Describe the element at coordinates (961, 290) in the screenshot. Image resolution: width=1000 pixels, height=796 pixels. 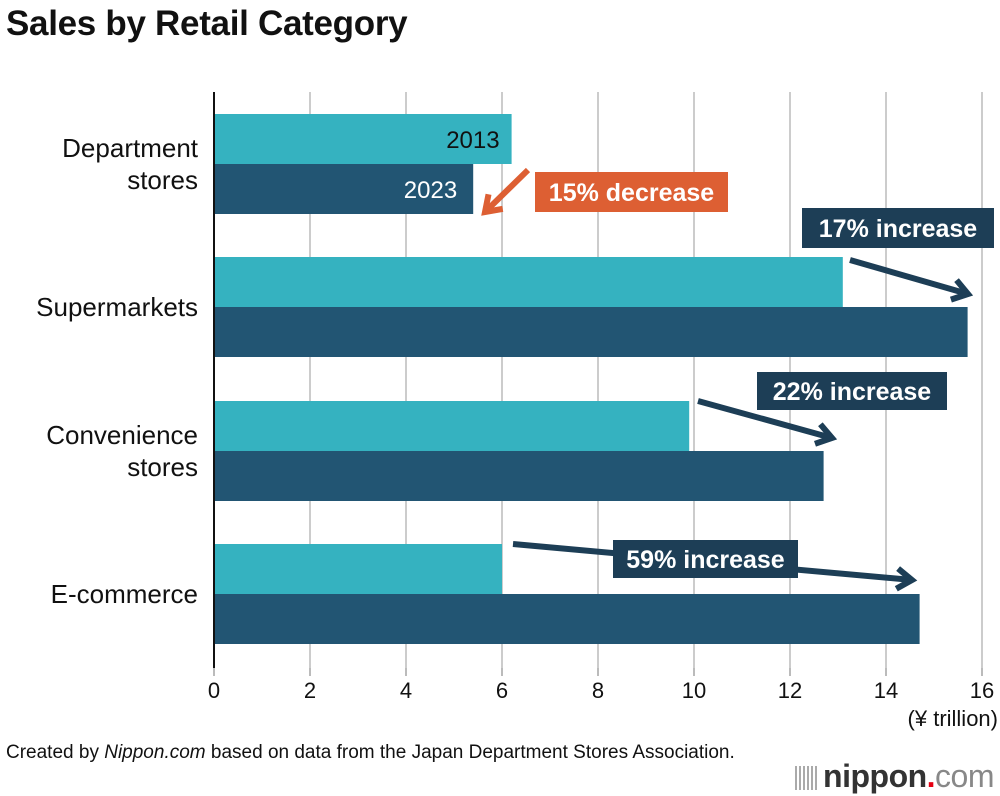
I see `supermarkets-arrow-head` at that location.